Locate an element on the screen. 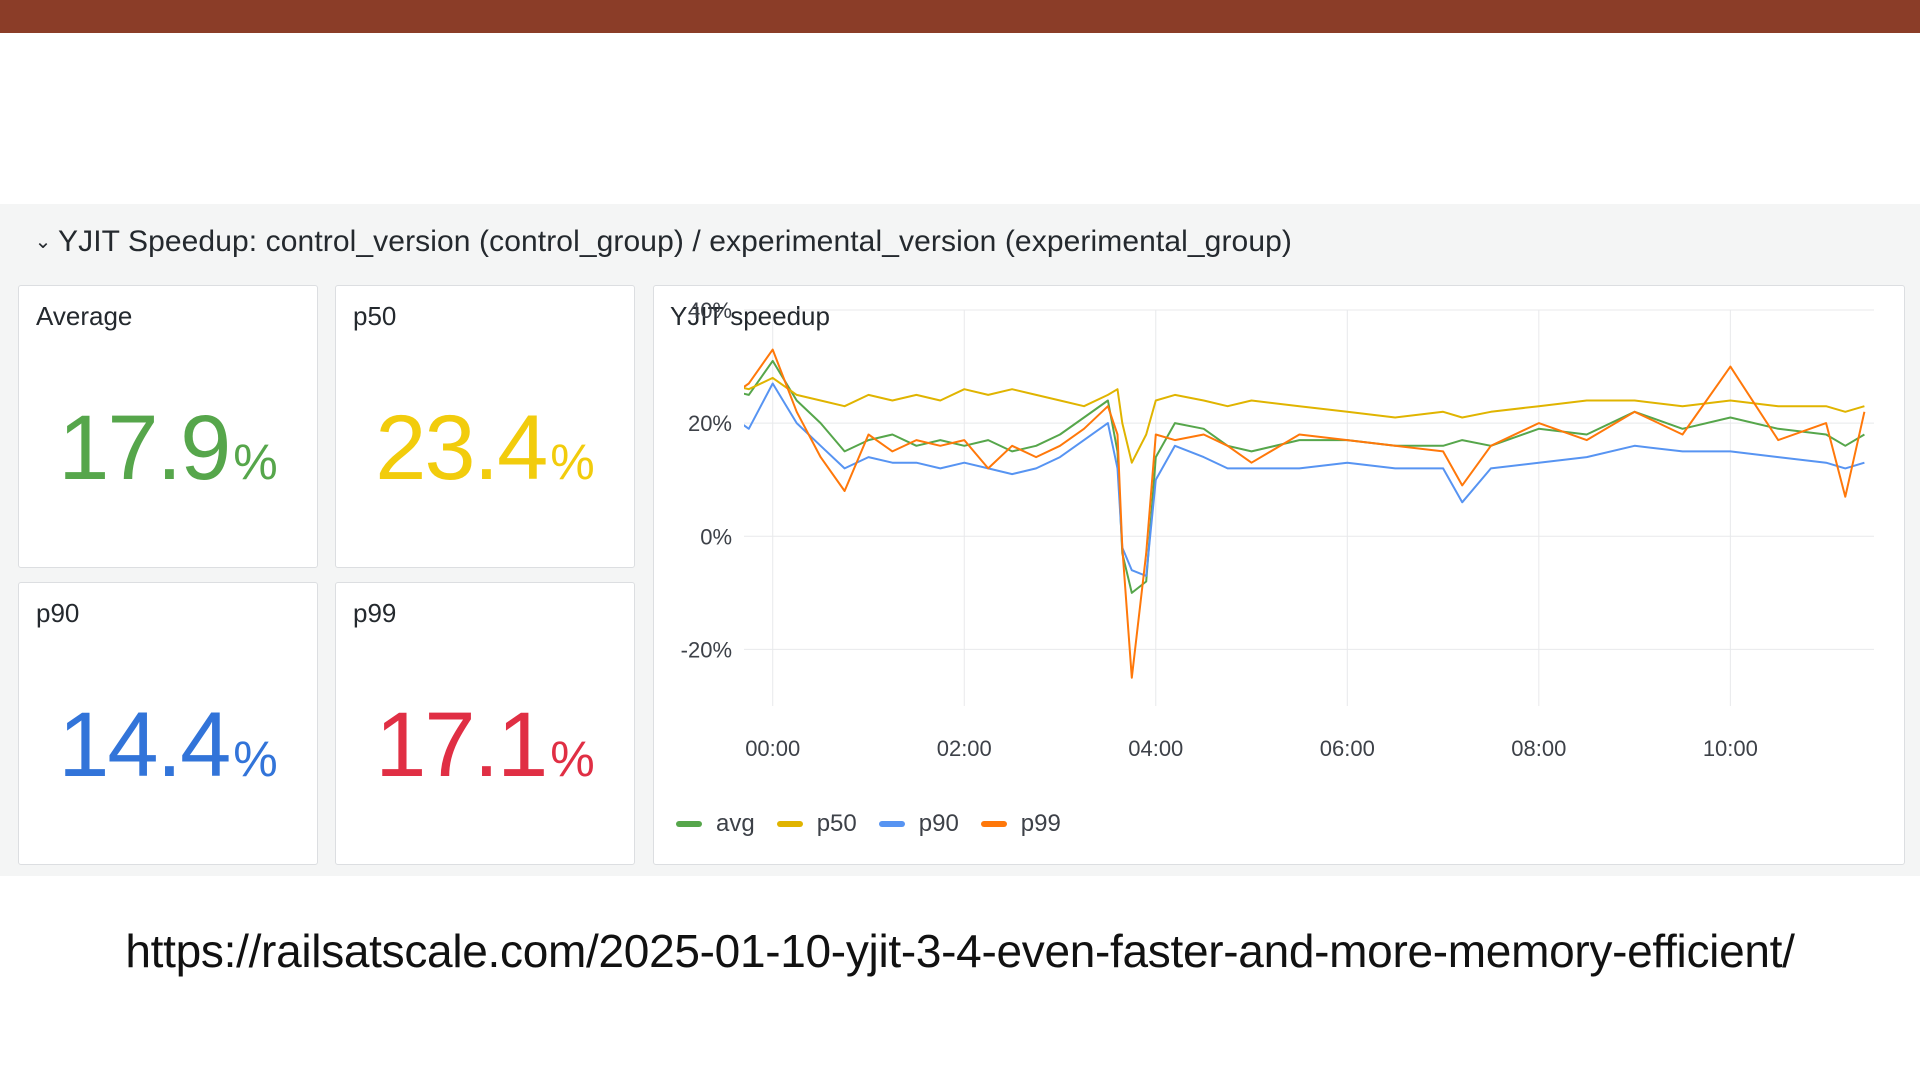 The height and width of the screenshot is (1080, 1920). legend-item-p50: p50 is located at coordinates (816, 824).